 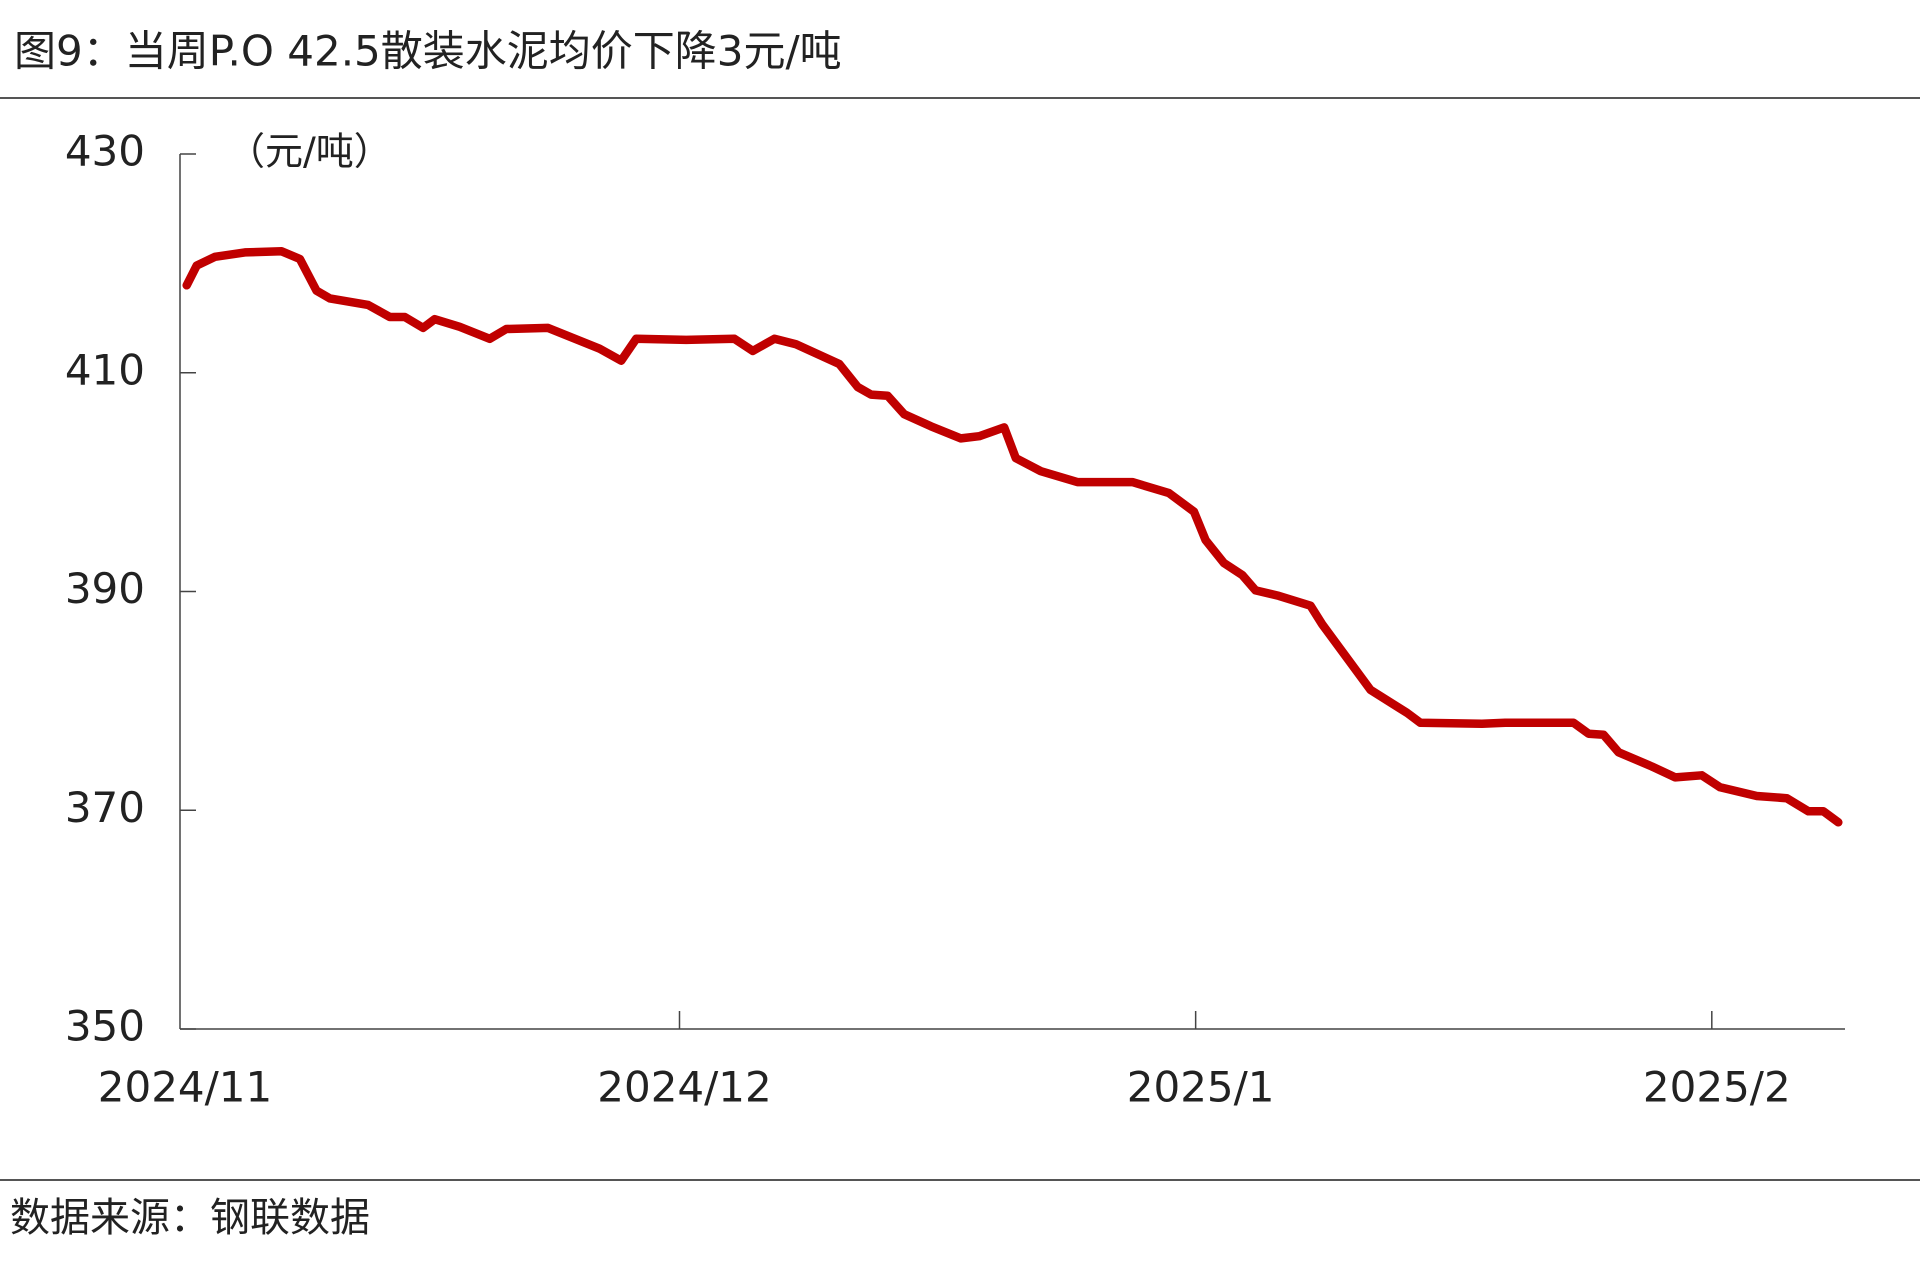 What do you see at coordinates (105, 1026) in the screenshot?
I see `y-tick-label: 350` at bounding box center [105, 1026].